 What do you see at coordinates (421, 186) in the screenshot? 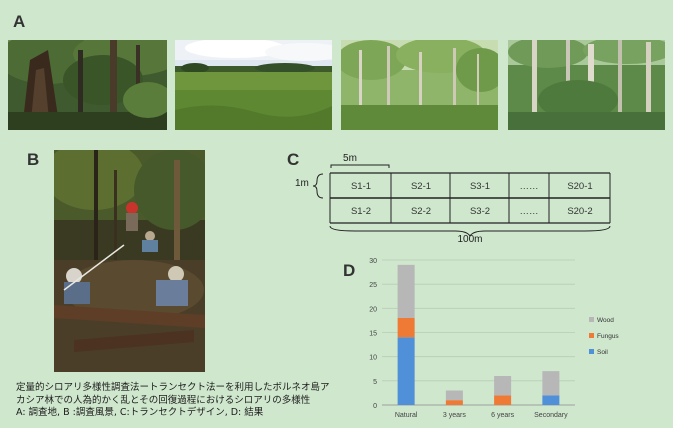
I see `subplot-cell: S2-1` at bounding box center [421, 186].